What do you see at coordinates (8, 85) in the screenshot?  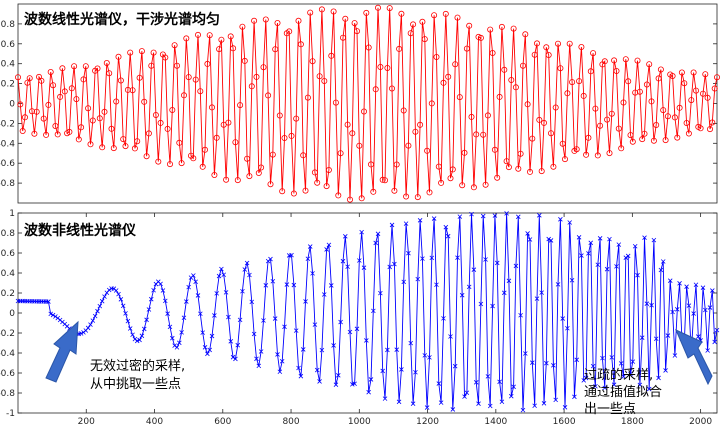 I see `top-ytick-label: 0.2` at bounding box center [8, 85].